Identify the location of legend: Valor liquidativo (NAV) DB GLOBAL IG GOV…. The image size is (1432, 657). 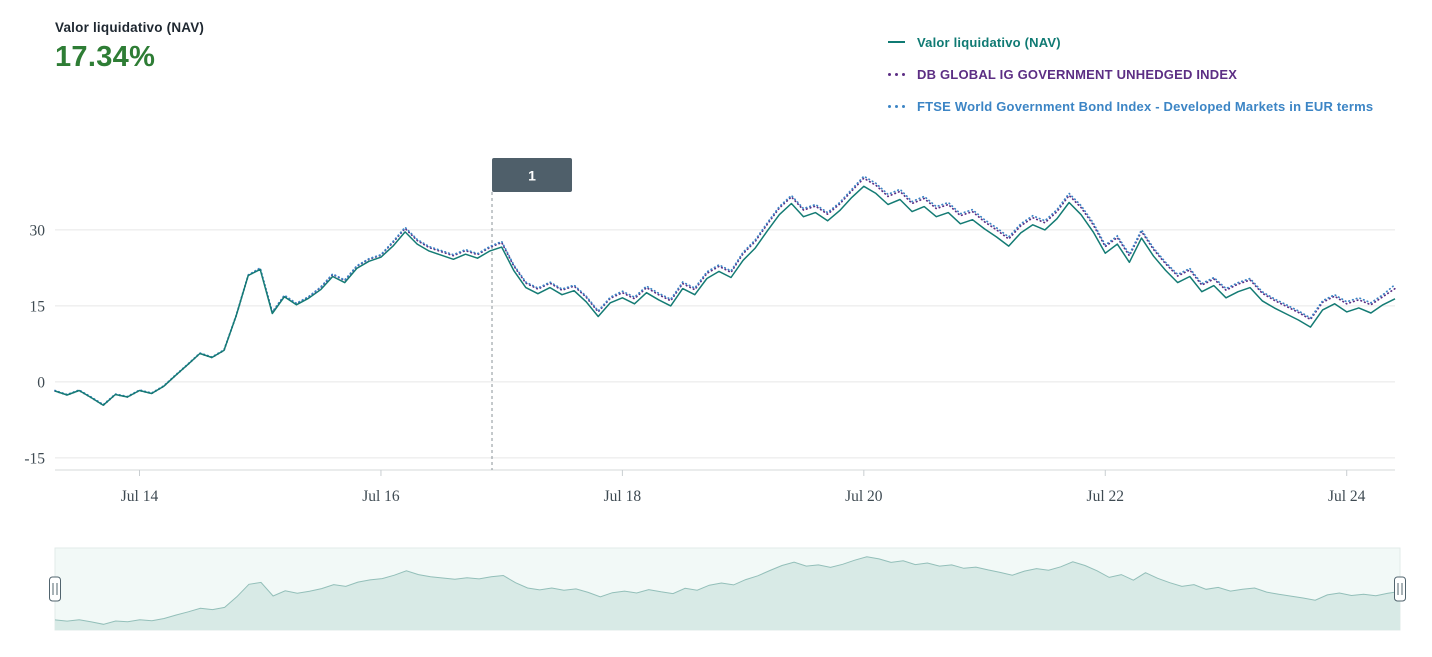
(1130, 74).